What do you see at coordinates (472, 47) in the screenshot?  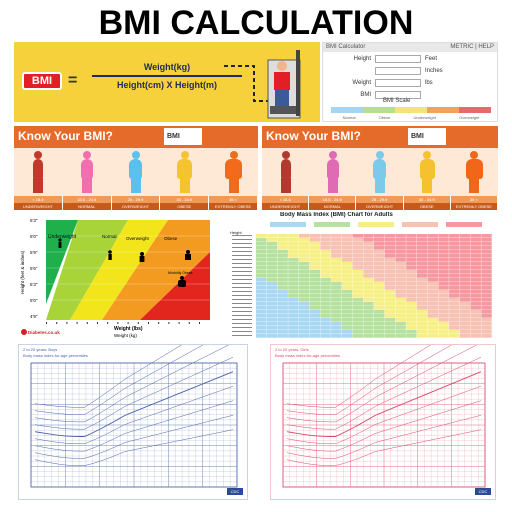 I see `calculator-modes: METRIC | HELP` at bounding box center [472, 47].